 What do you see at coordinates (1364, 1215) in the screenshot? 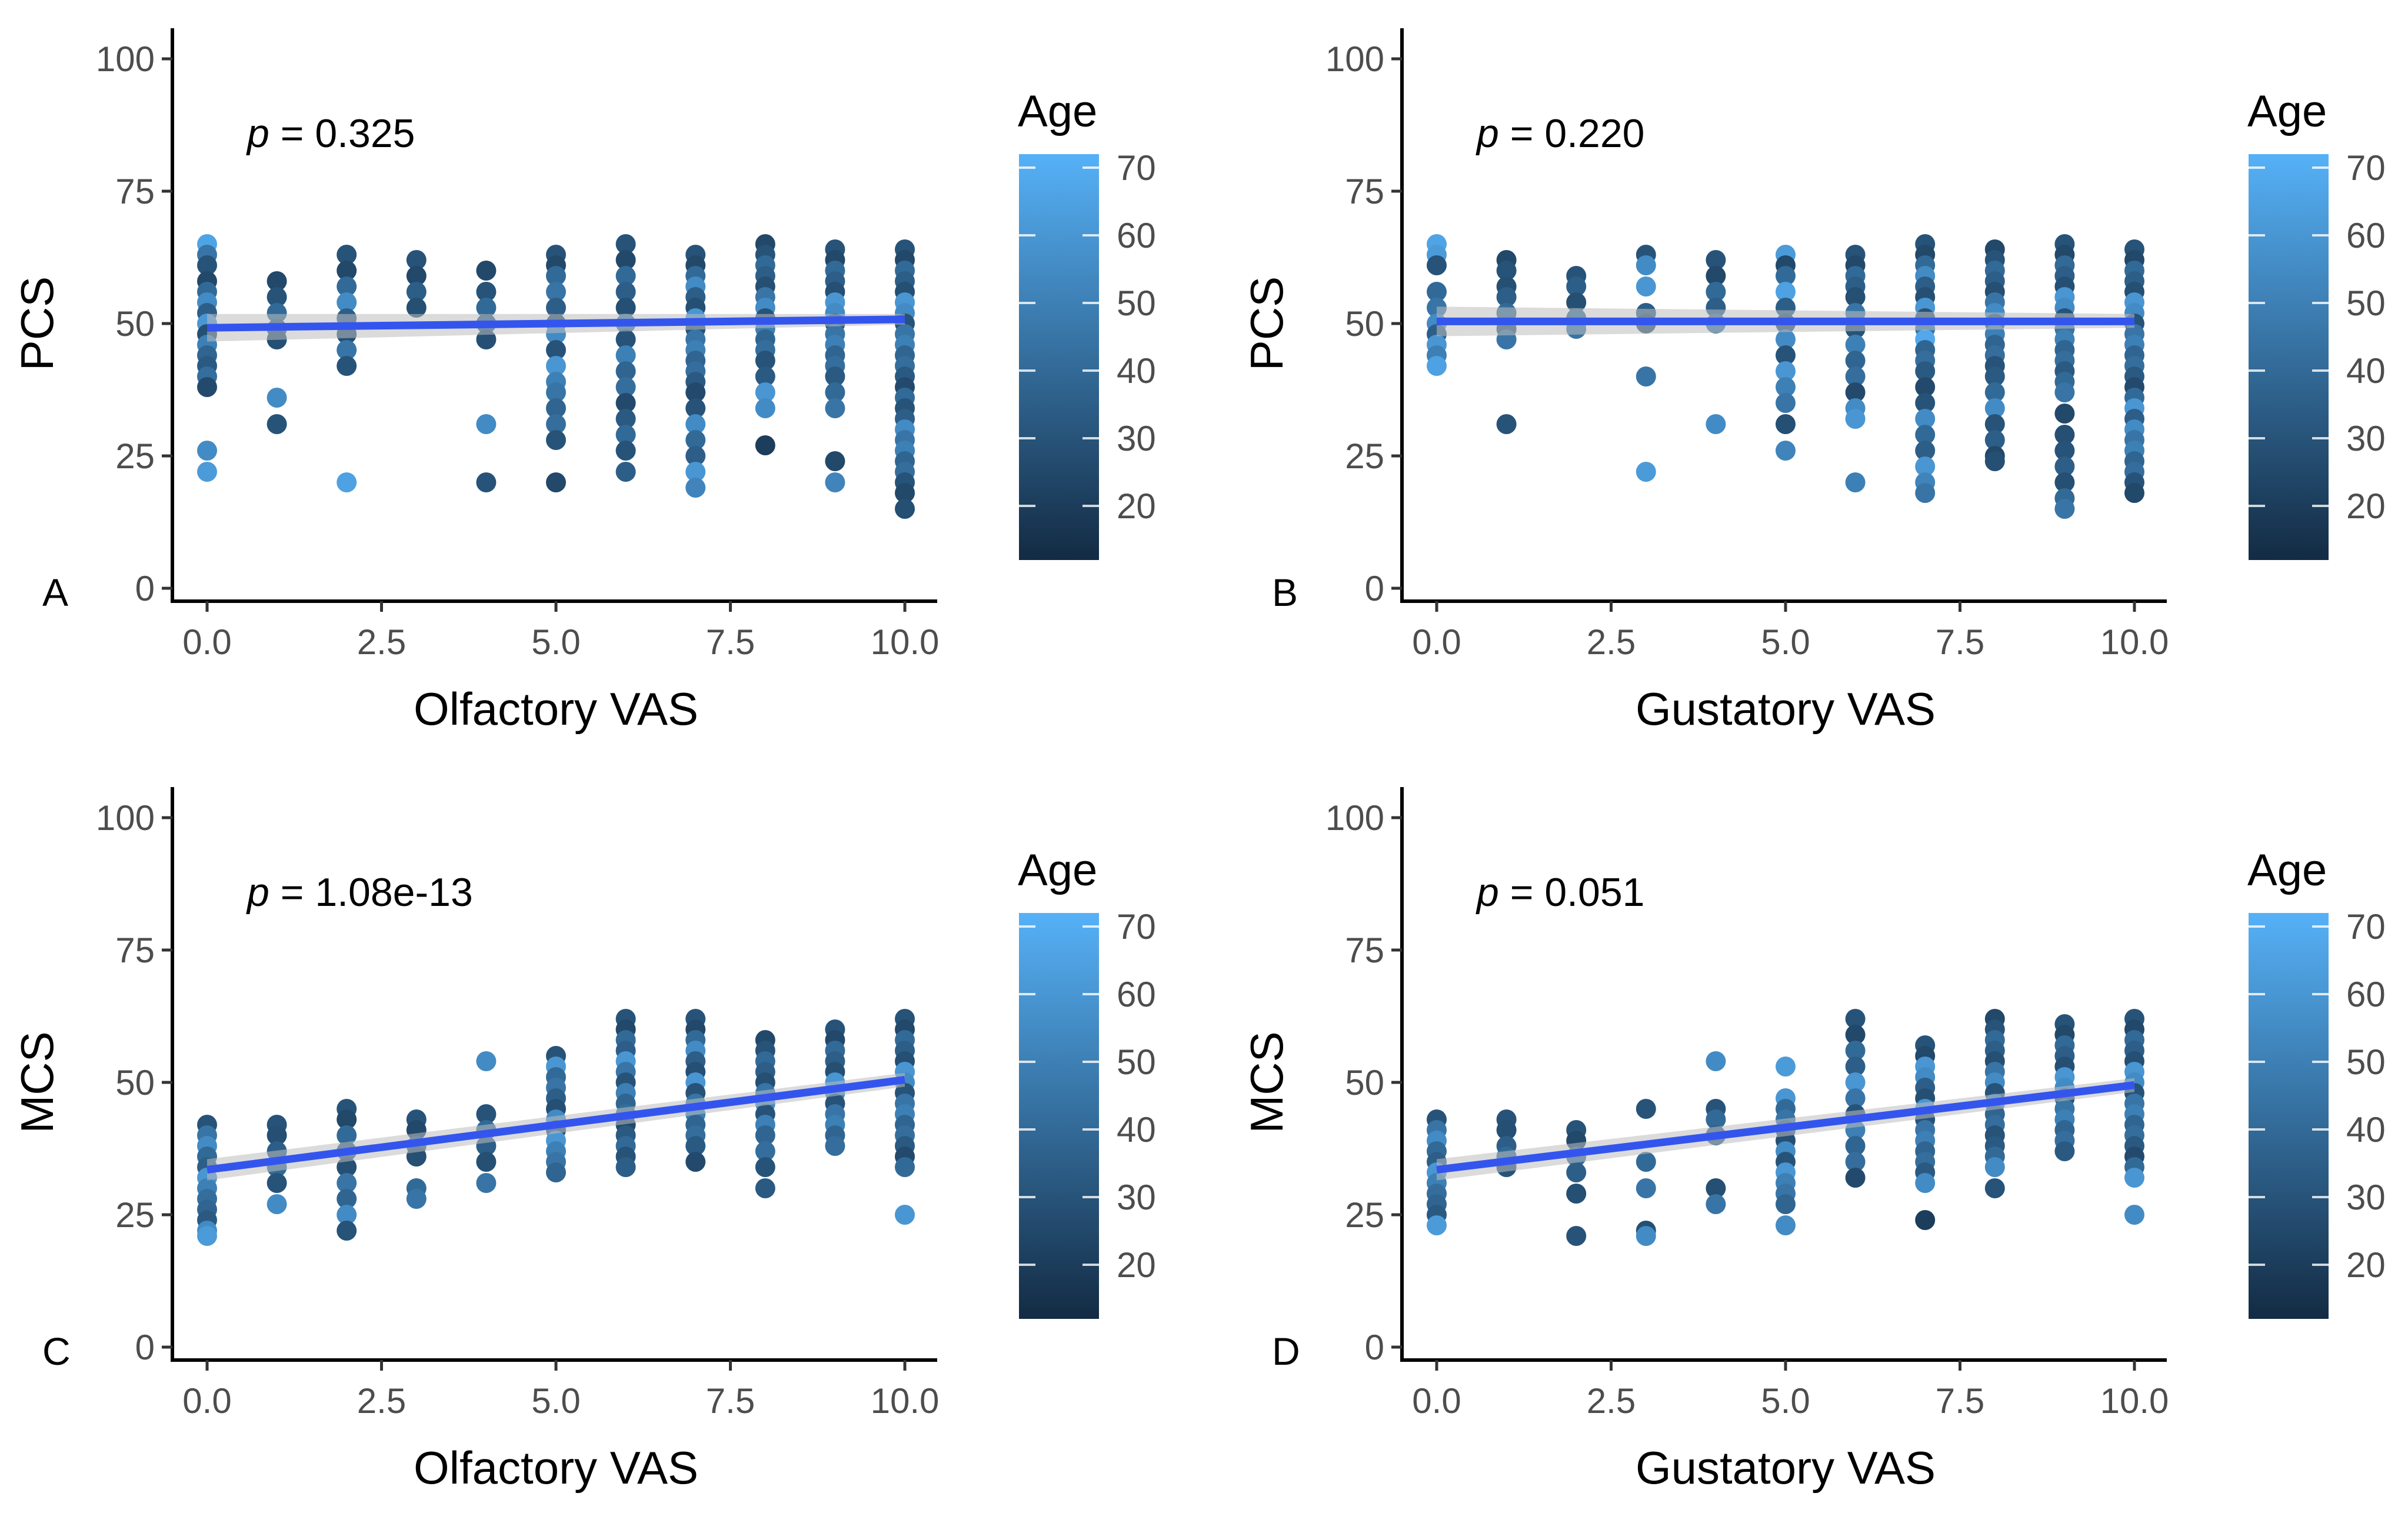
I see `y-tick-label: 25` at bounding box center [1364, 1215].